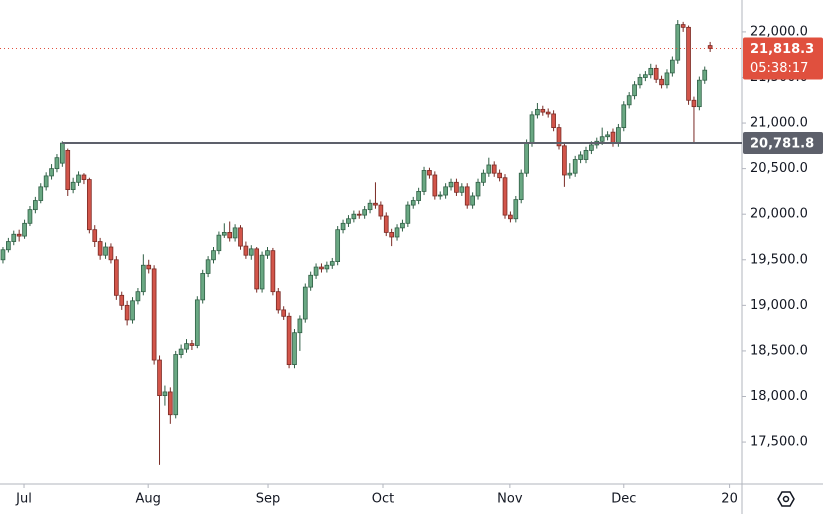 The height and width of the screenshot is (514, 823). Describe the element at coordinates (779, 259) in the screenshot. I see `y-tick-label: 19,500.0` at that location.